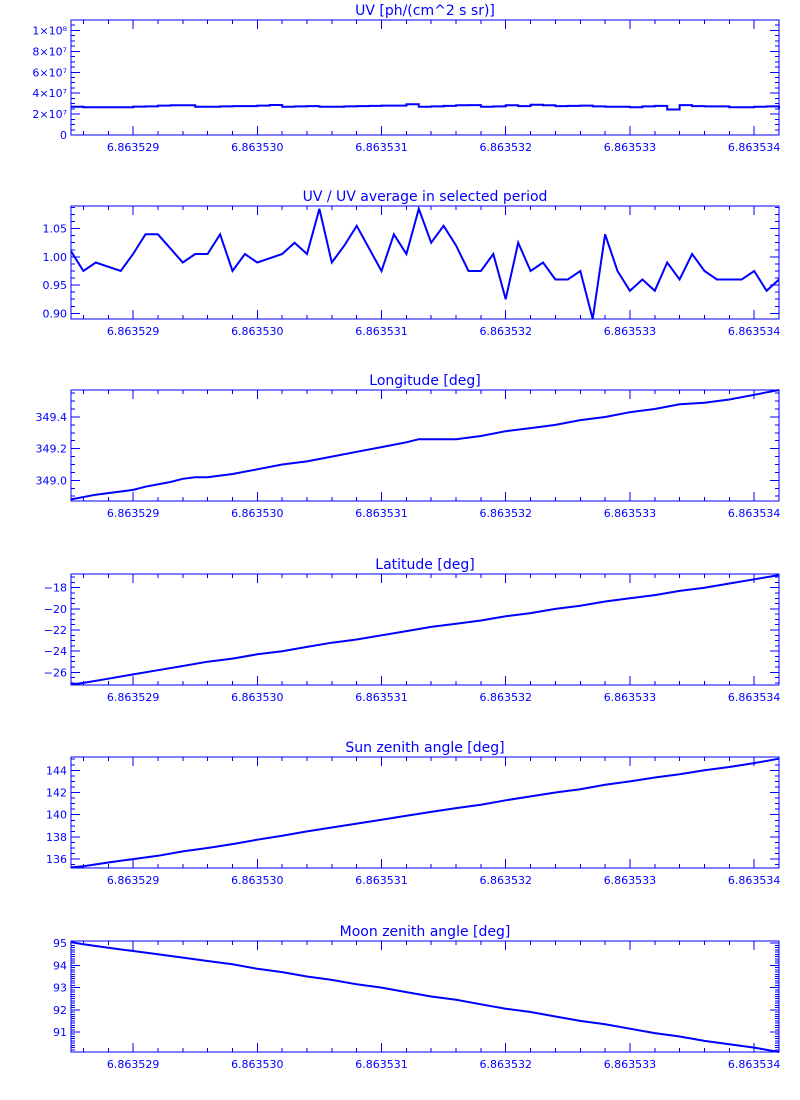 Image resolution: width=800 pixels, height=1100 pixels. I want to click on y-tick-label: 136, so click(56, 859).